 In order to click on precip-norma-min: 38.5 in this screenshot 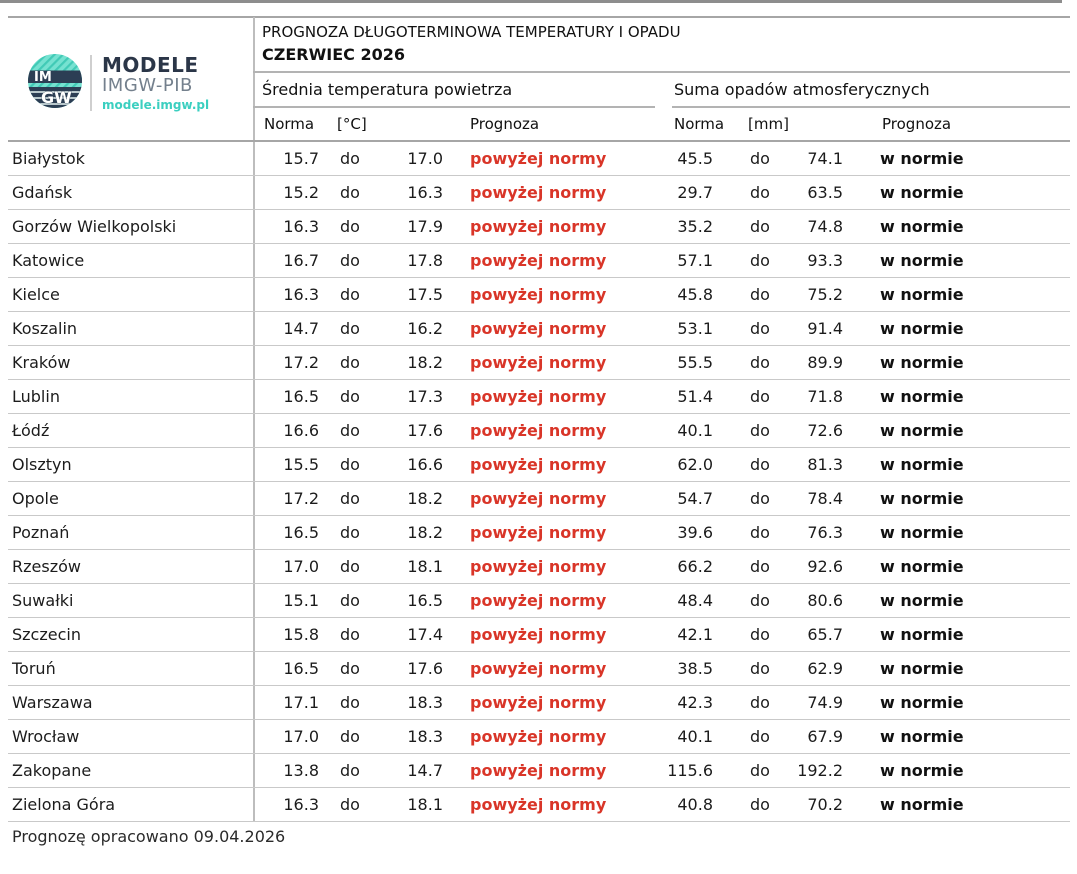, I will do `click(695, 668)`.